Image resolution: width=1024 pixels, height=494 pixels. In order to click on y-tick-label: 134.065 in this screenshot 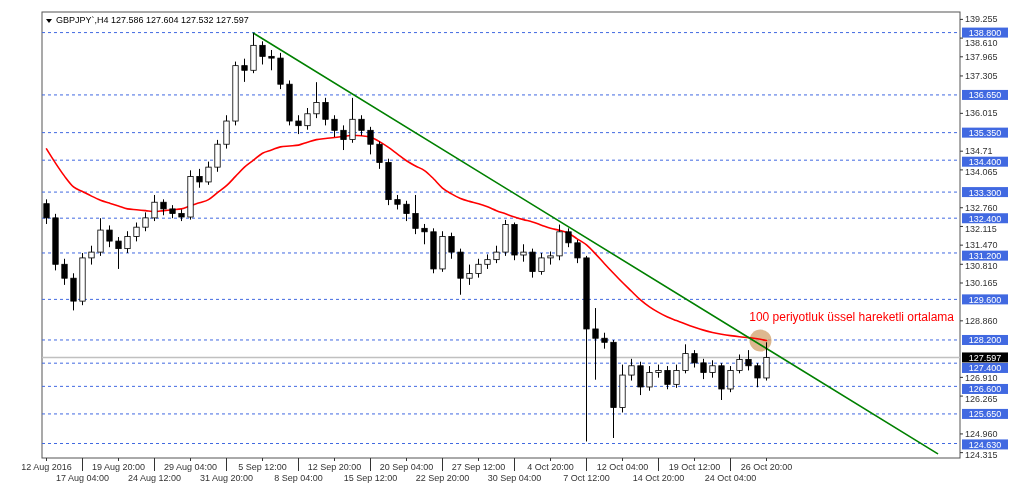, I will do `click(981, 172)`.